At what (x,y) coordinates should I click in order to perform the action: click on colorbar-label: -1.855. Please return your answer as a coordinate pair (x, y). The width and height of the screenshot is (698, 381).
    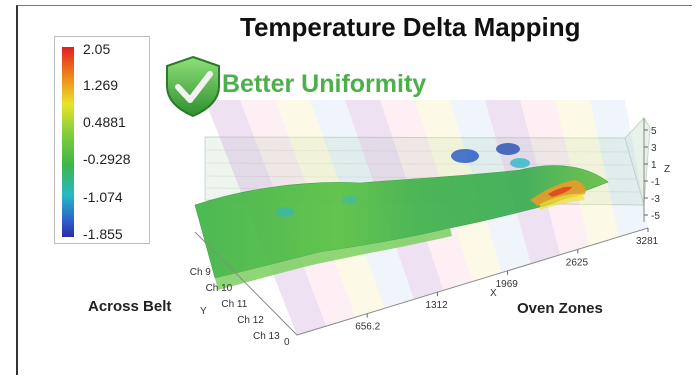
    Looking at the image, I should click on (103, 234).